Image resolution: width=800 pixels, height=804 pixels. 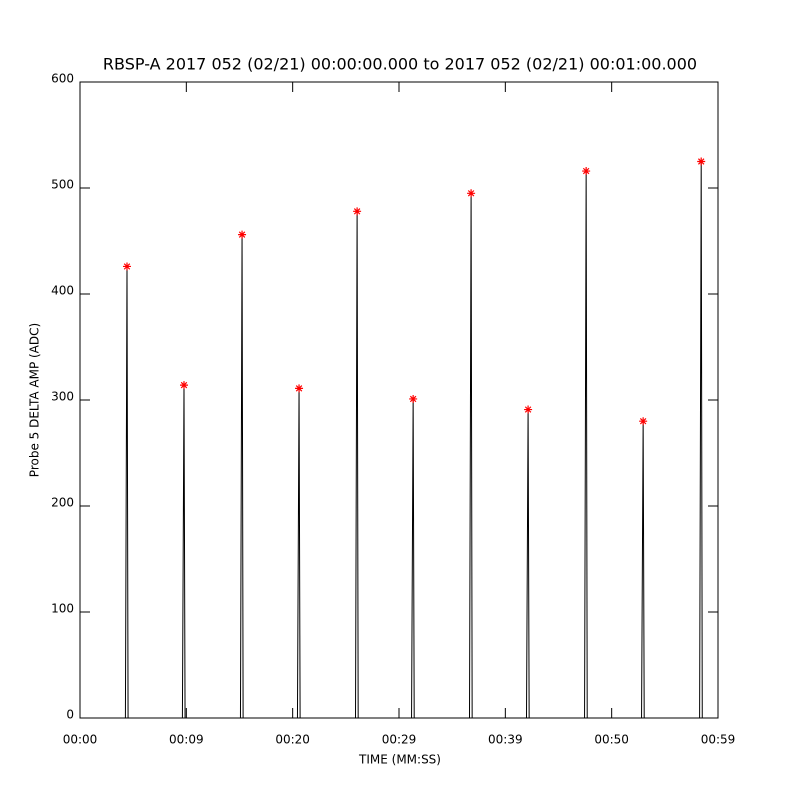 What do you see at coordinates (62, 397) in the screenshot?
I see `y-tick-label: 300` at bounding box center [62, 397].